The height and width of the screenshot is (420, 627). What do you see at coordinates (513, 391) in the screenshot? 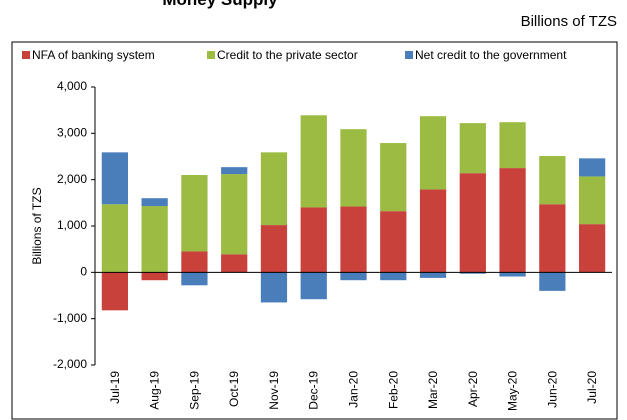
I see `x-tick-label: May-20` at bounding box center [513, 391].